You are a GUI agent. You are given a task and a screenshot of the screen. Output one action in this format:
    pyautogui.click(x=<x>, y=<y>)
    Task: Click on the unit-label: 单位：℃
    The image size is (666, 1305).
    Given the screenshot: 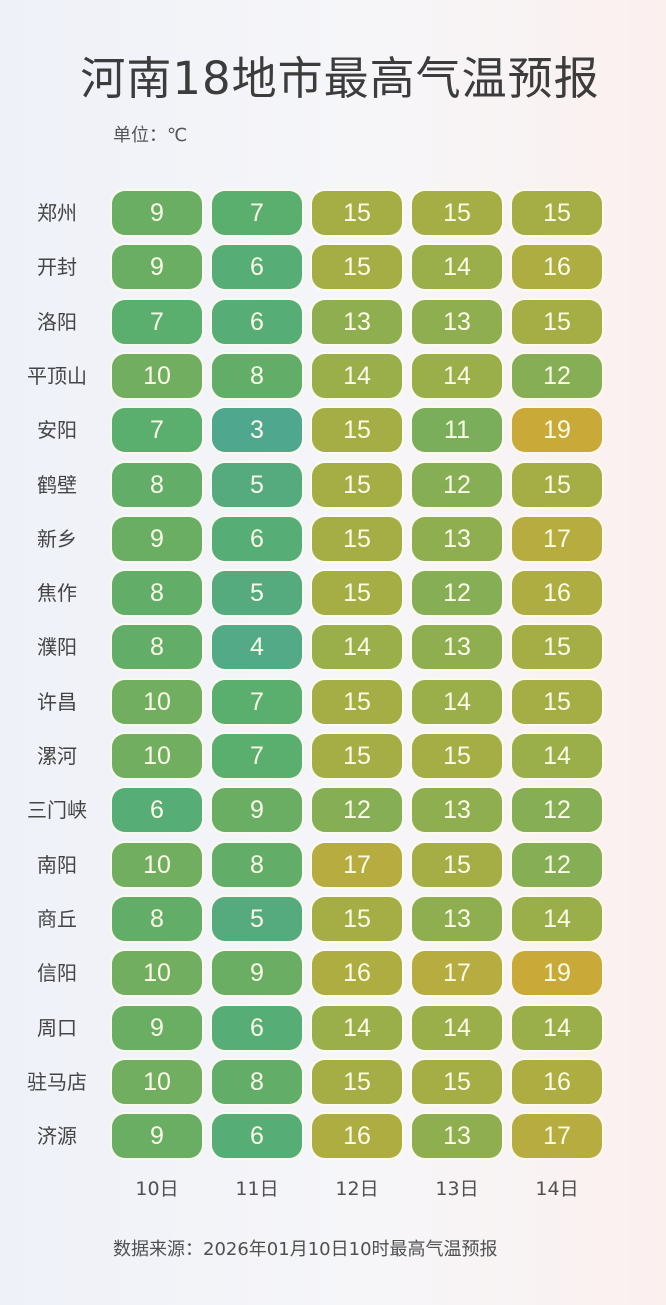 What is the action you would take?
    pyautogui.click(x=150, y=135)
    